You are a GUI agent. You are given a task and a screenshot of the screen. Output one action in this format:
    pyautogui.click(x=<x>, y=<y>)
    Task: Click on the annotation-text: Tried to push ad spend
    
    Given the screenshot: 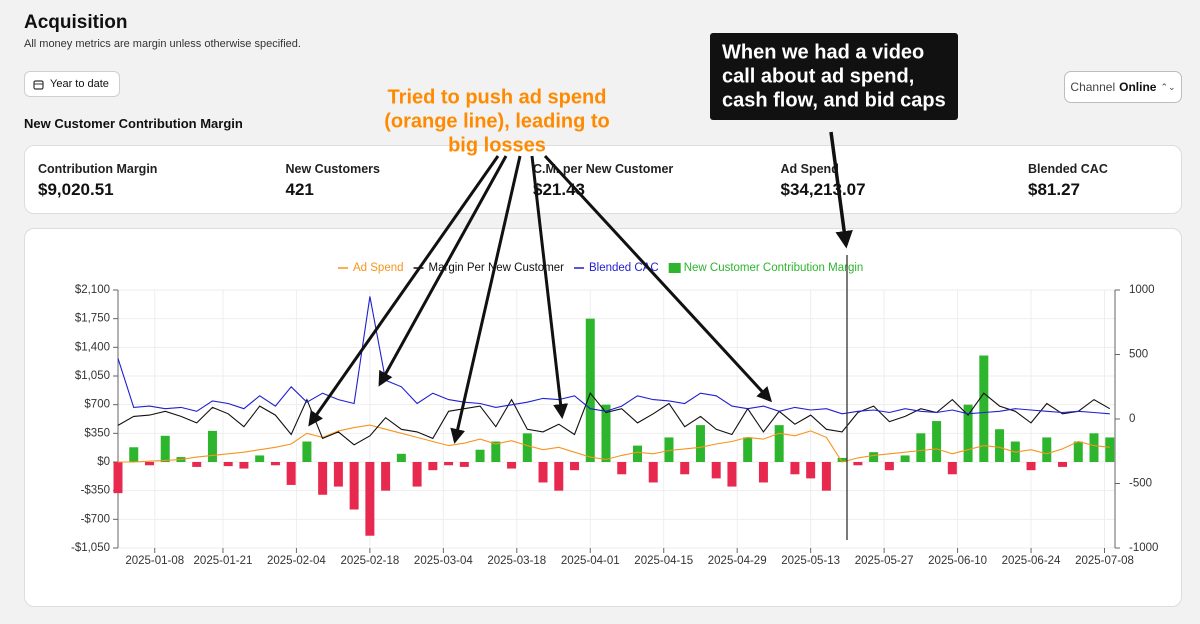 What is the action you would take?
    pyautogui.click(x=497, y=97)
    